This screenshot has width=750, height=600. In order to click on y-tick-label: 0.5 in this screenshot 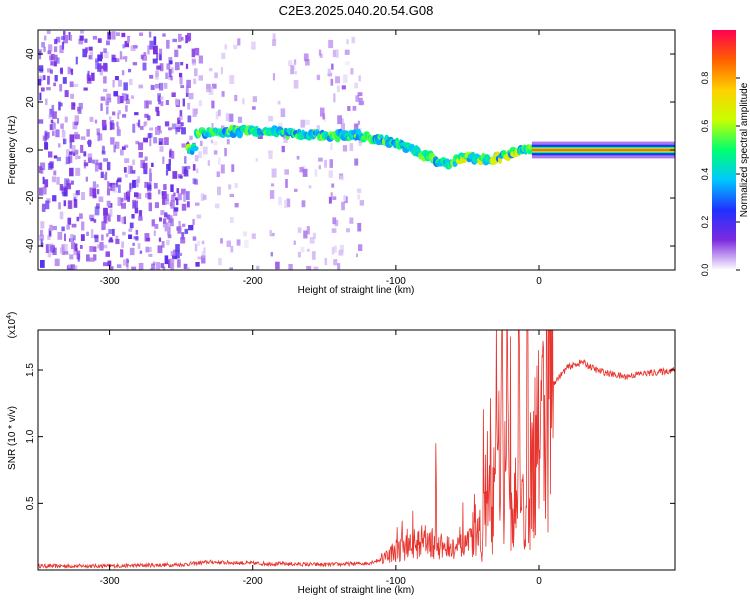, I will do `click(30, 503)`.